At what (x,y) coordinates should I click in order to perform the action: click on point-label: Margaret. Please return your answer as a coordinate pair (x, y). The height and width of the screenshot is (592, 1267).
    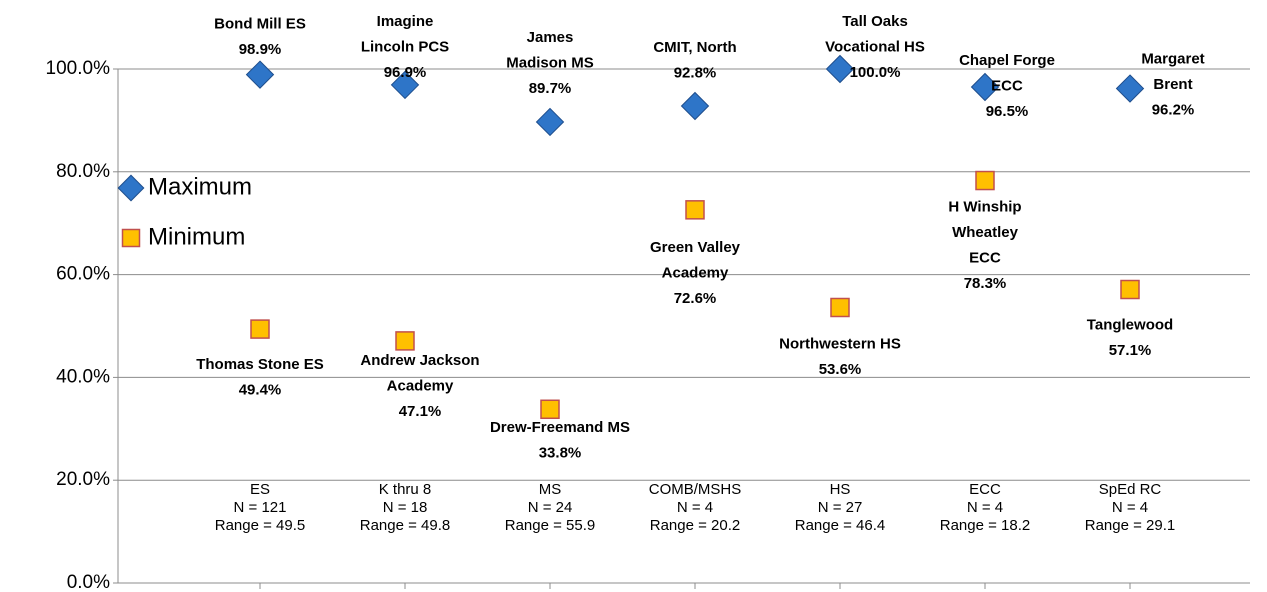
    Looking at the image, I should click on (1172, 59).